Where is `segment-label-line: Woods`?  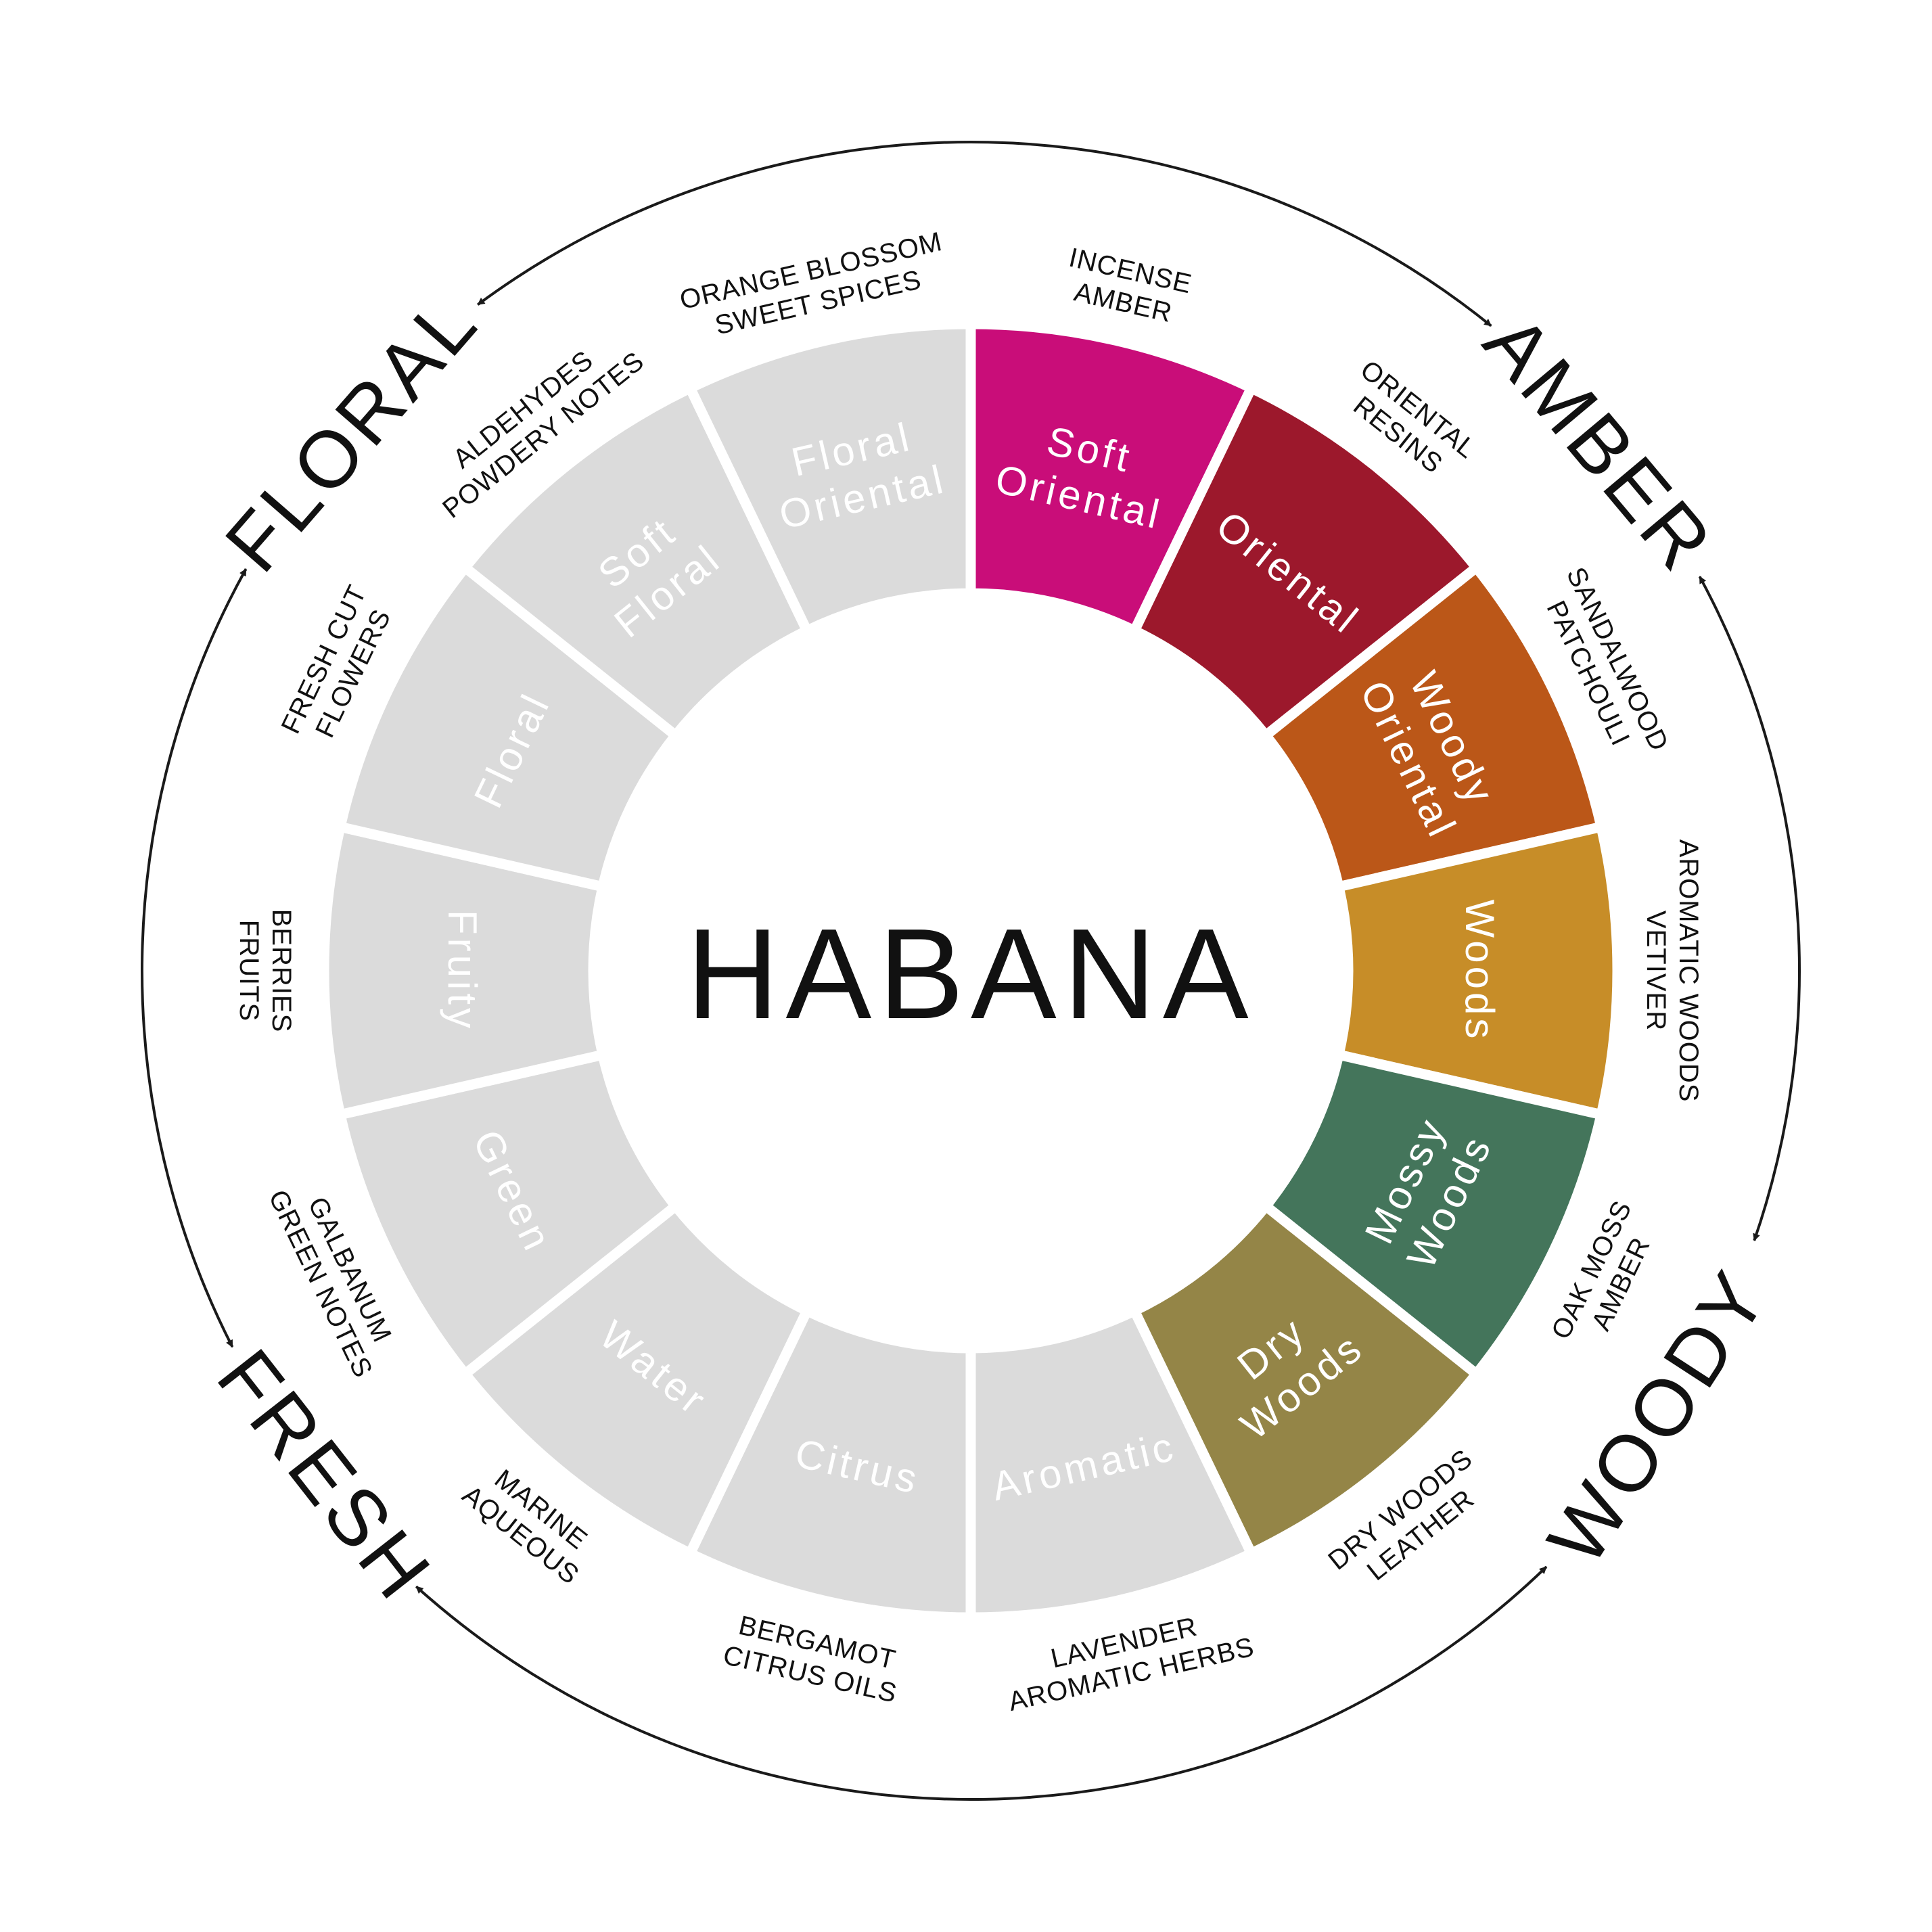 segment-label-line: Woods is located at coordinates (1479, 971).